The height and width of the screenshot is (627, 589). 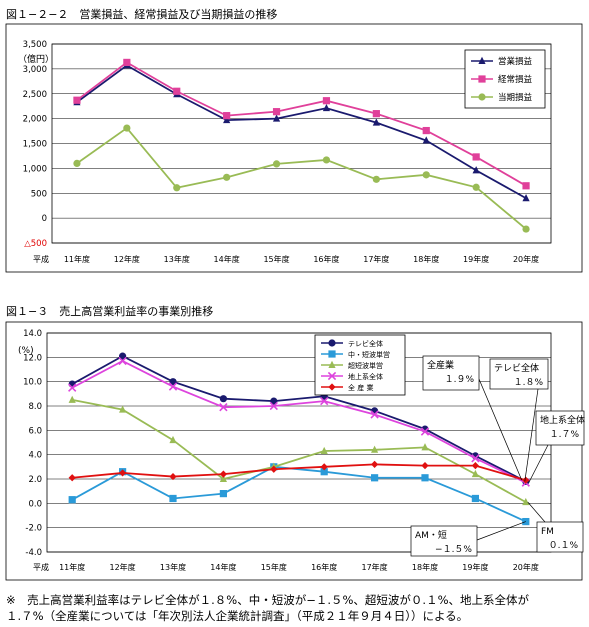 I want to click on chart2-y-tick-label-1: 12.0, so click(x=32, y=358).